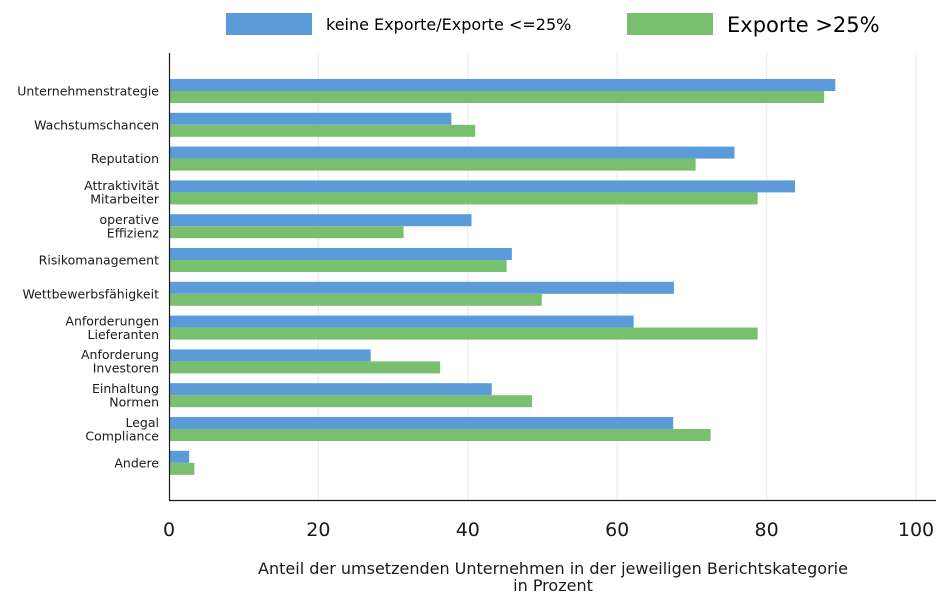  Describe the element at coordinates (125, 158) in the screenshot. I see `category-label: Reputation` at that location.